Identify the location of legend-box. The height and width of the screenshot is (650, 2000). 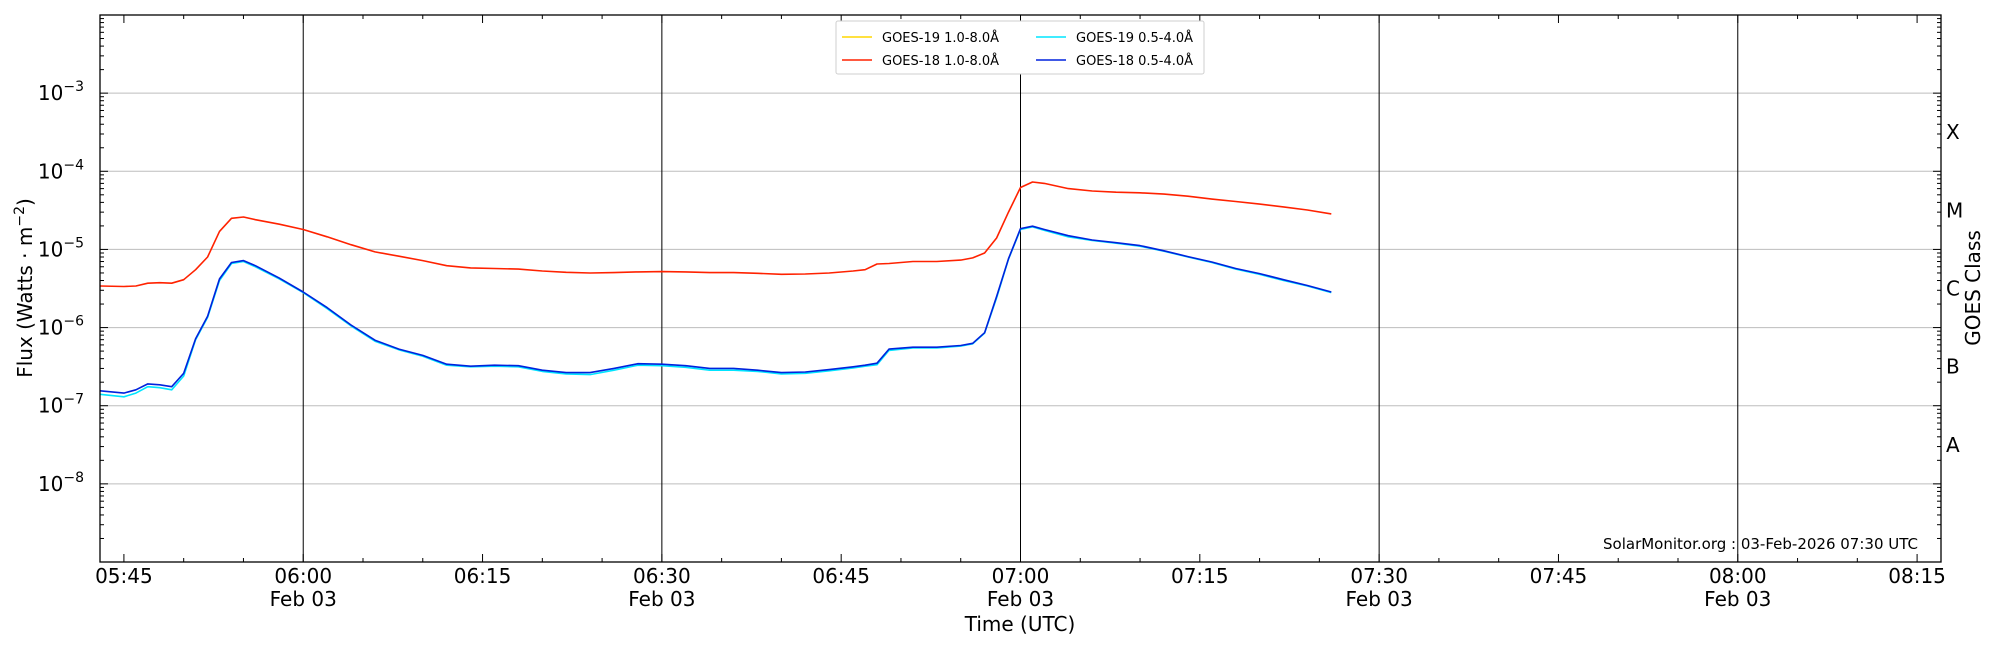
(1020, 47).